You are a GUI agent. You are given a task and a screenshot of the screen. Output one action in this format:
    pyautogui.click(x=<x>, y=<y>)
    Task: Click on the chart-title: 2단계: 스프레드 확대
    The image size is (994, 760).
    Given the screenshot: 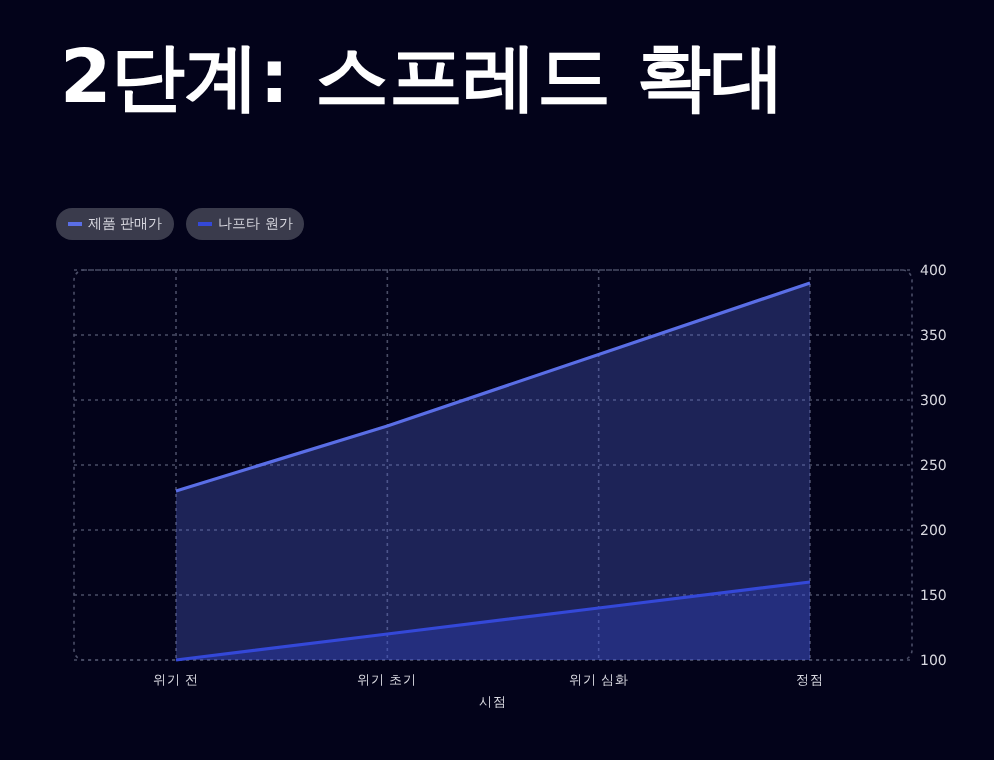 What is the action you would take?
    pyautogui.click(x=422, y=78)
    